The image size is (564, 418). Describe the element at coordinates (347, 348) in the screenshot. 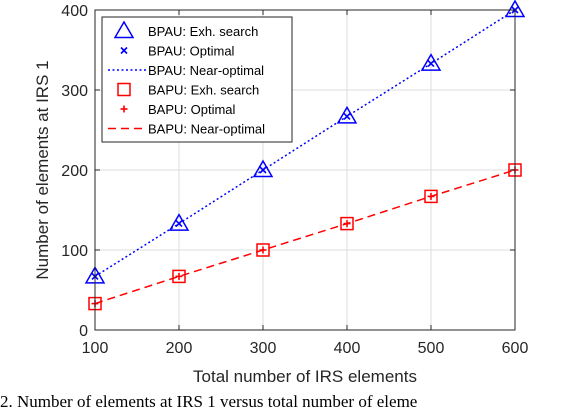

I see `x-tick-label: 400` at that location.